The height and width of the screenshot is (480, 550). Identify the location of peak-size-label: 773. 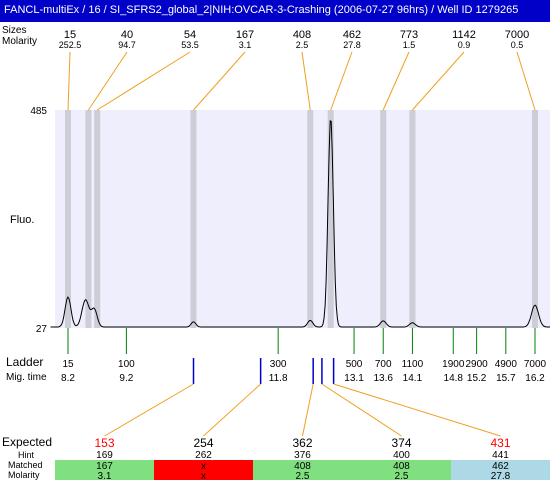
(409, 35).